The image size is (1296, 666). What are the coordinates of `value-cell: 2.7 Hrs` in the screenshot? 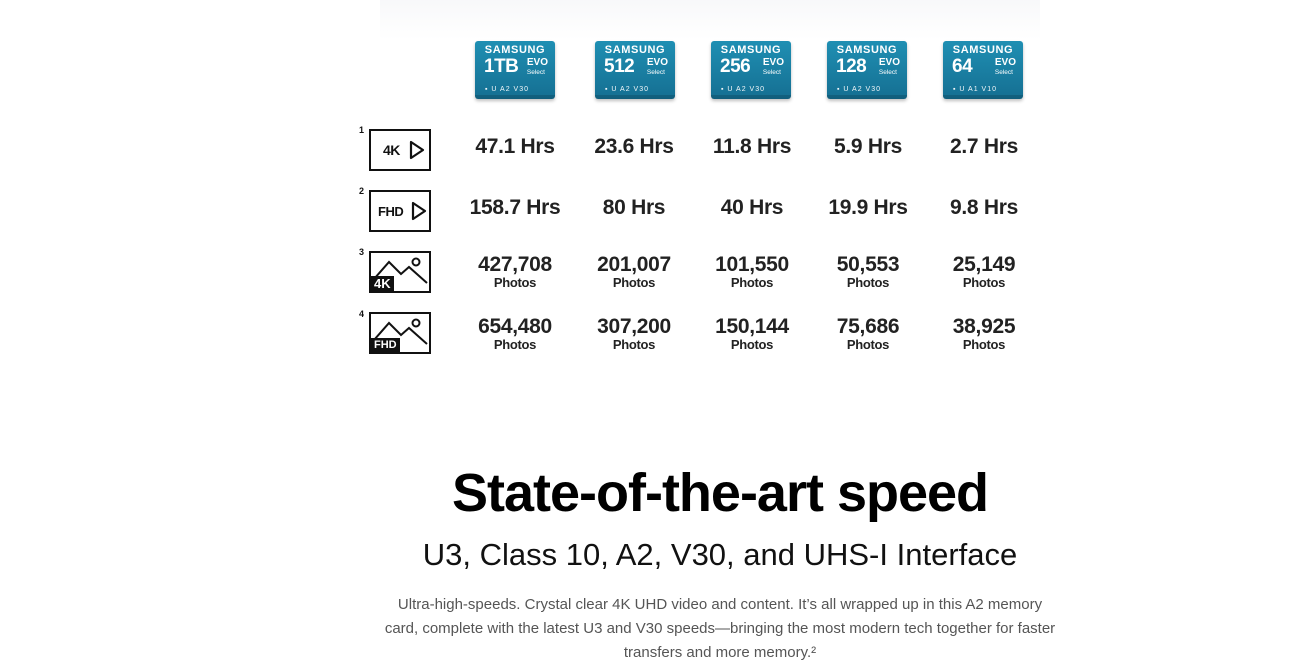 It's located at (984, 146).